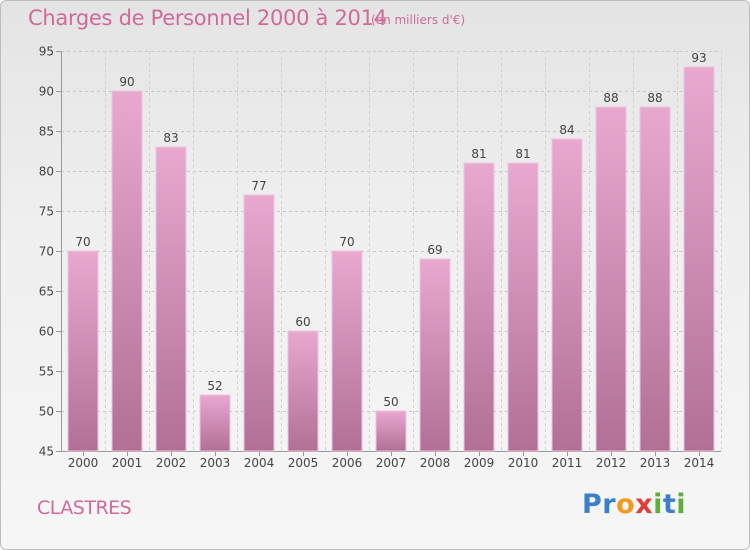 This screenshot has width=750, height=550. Describe the element at coordinates (127, 271) in the screenshot. I see `bar-2001` at that location.